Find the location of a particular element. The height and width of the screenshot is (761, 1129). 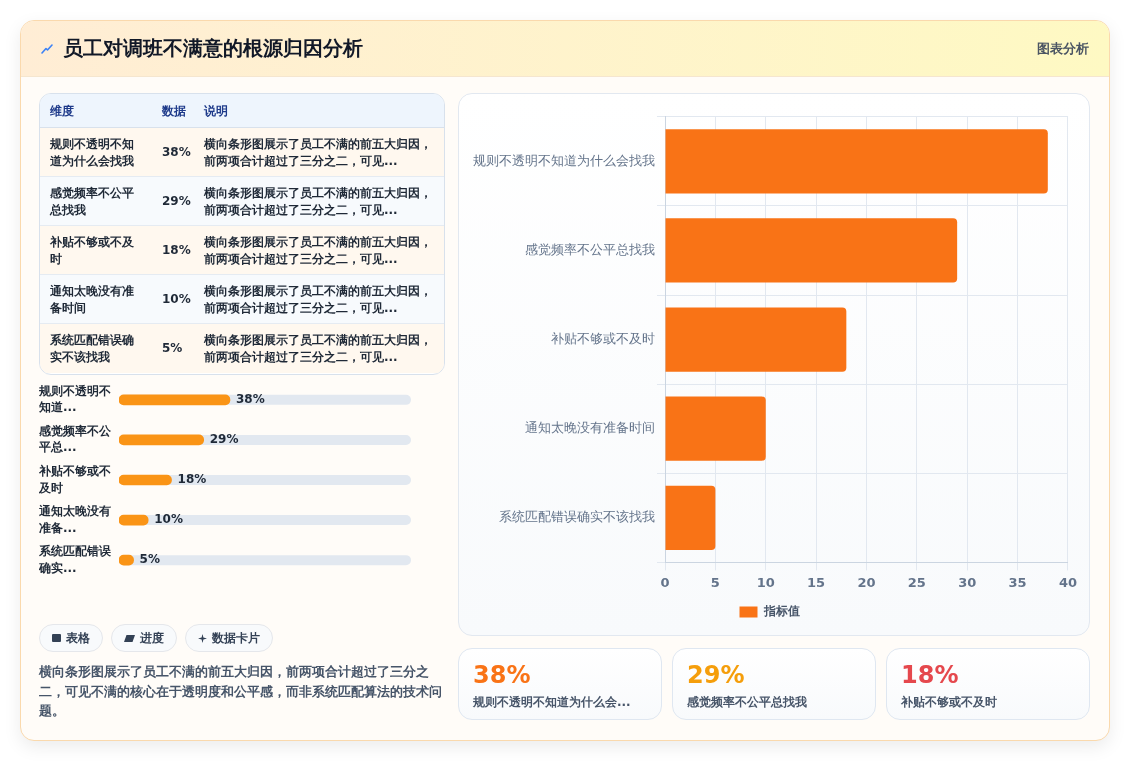

text: 补贴不够或不及时 is located at coordinates (949, 702).